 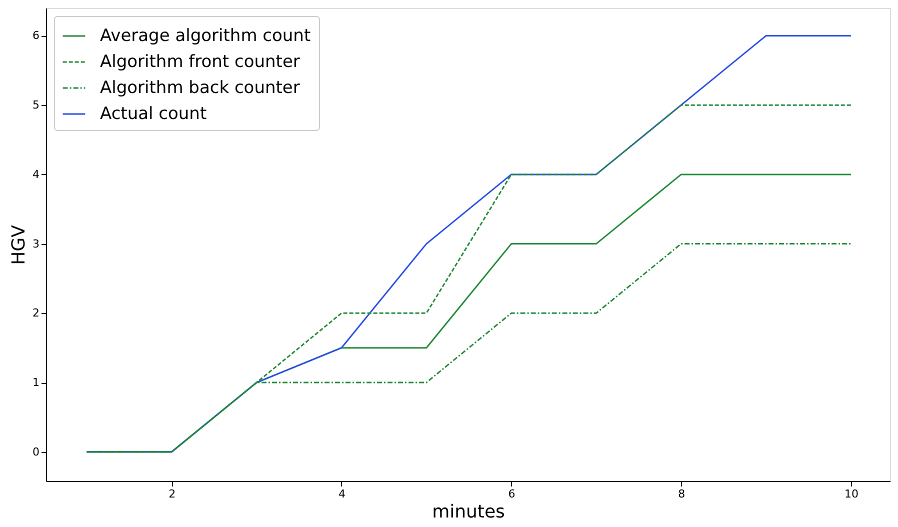 I want to click on legend-label: Average algorithm count, so click(x=205, y=36).